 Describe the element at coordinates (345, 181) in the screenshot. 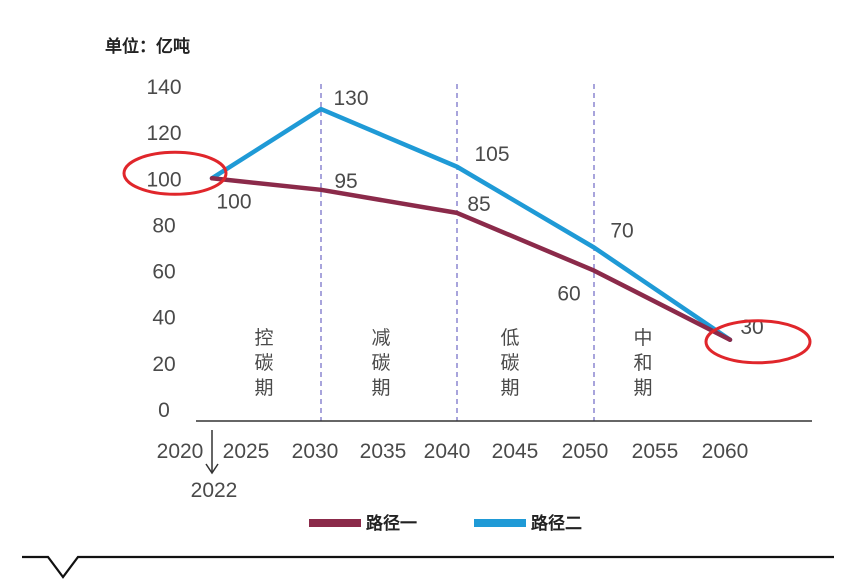

I see `data-label: 95` at that location.